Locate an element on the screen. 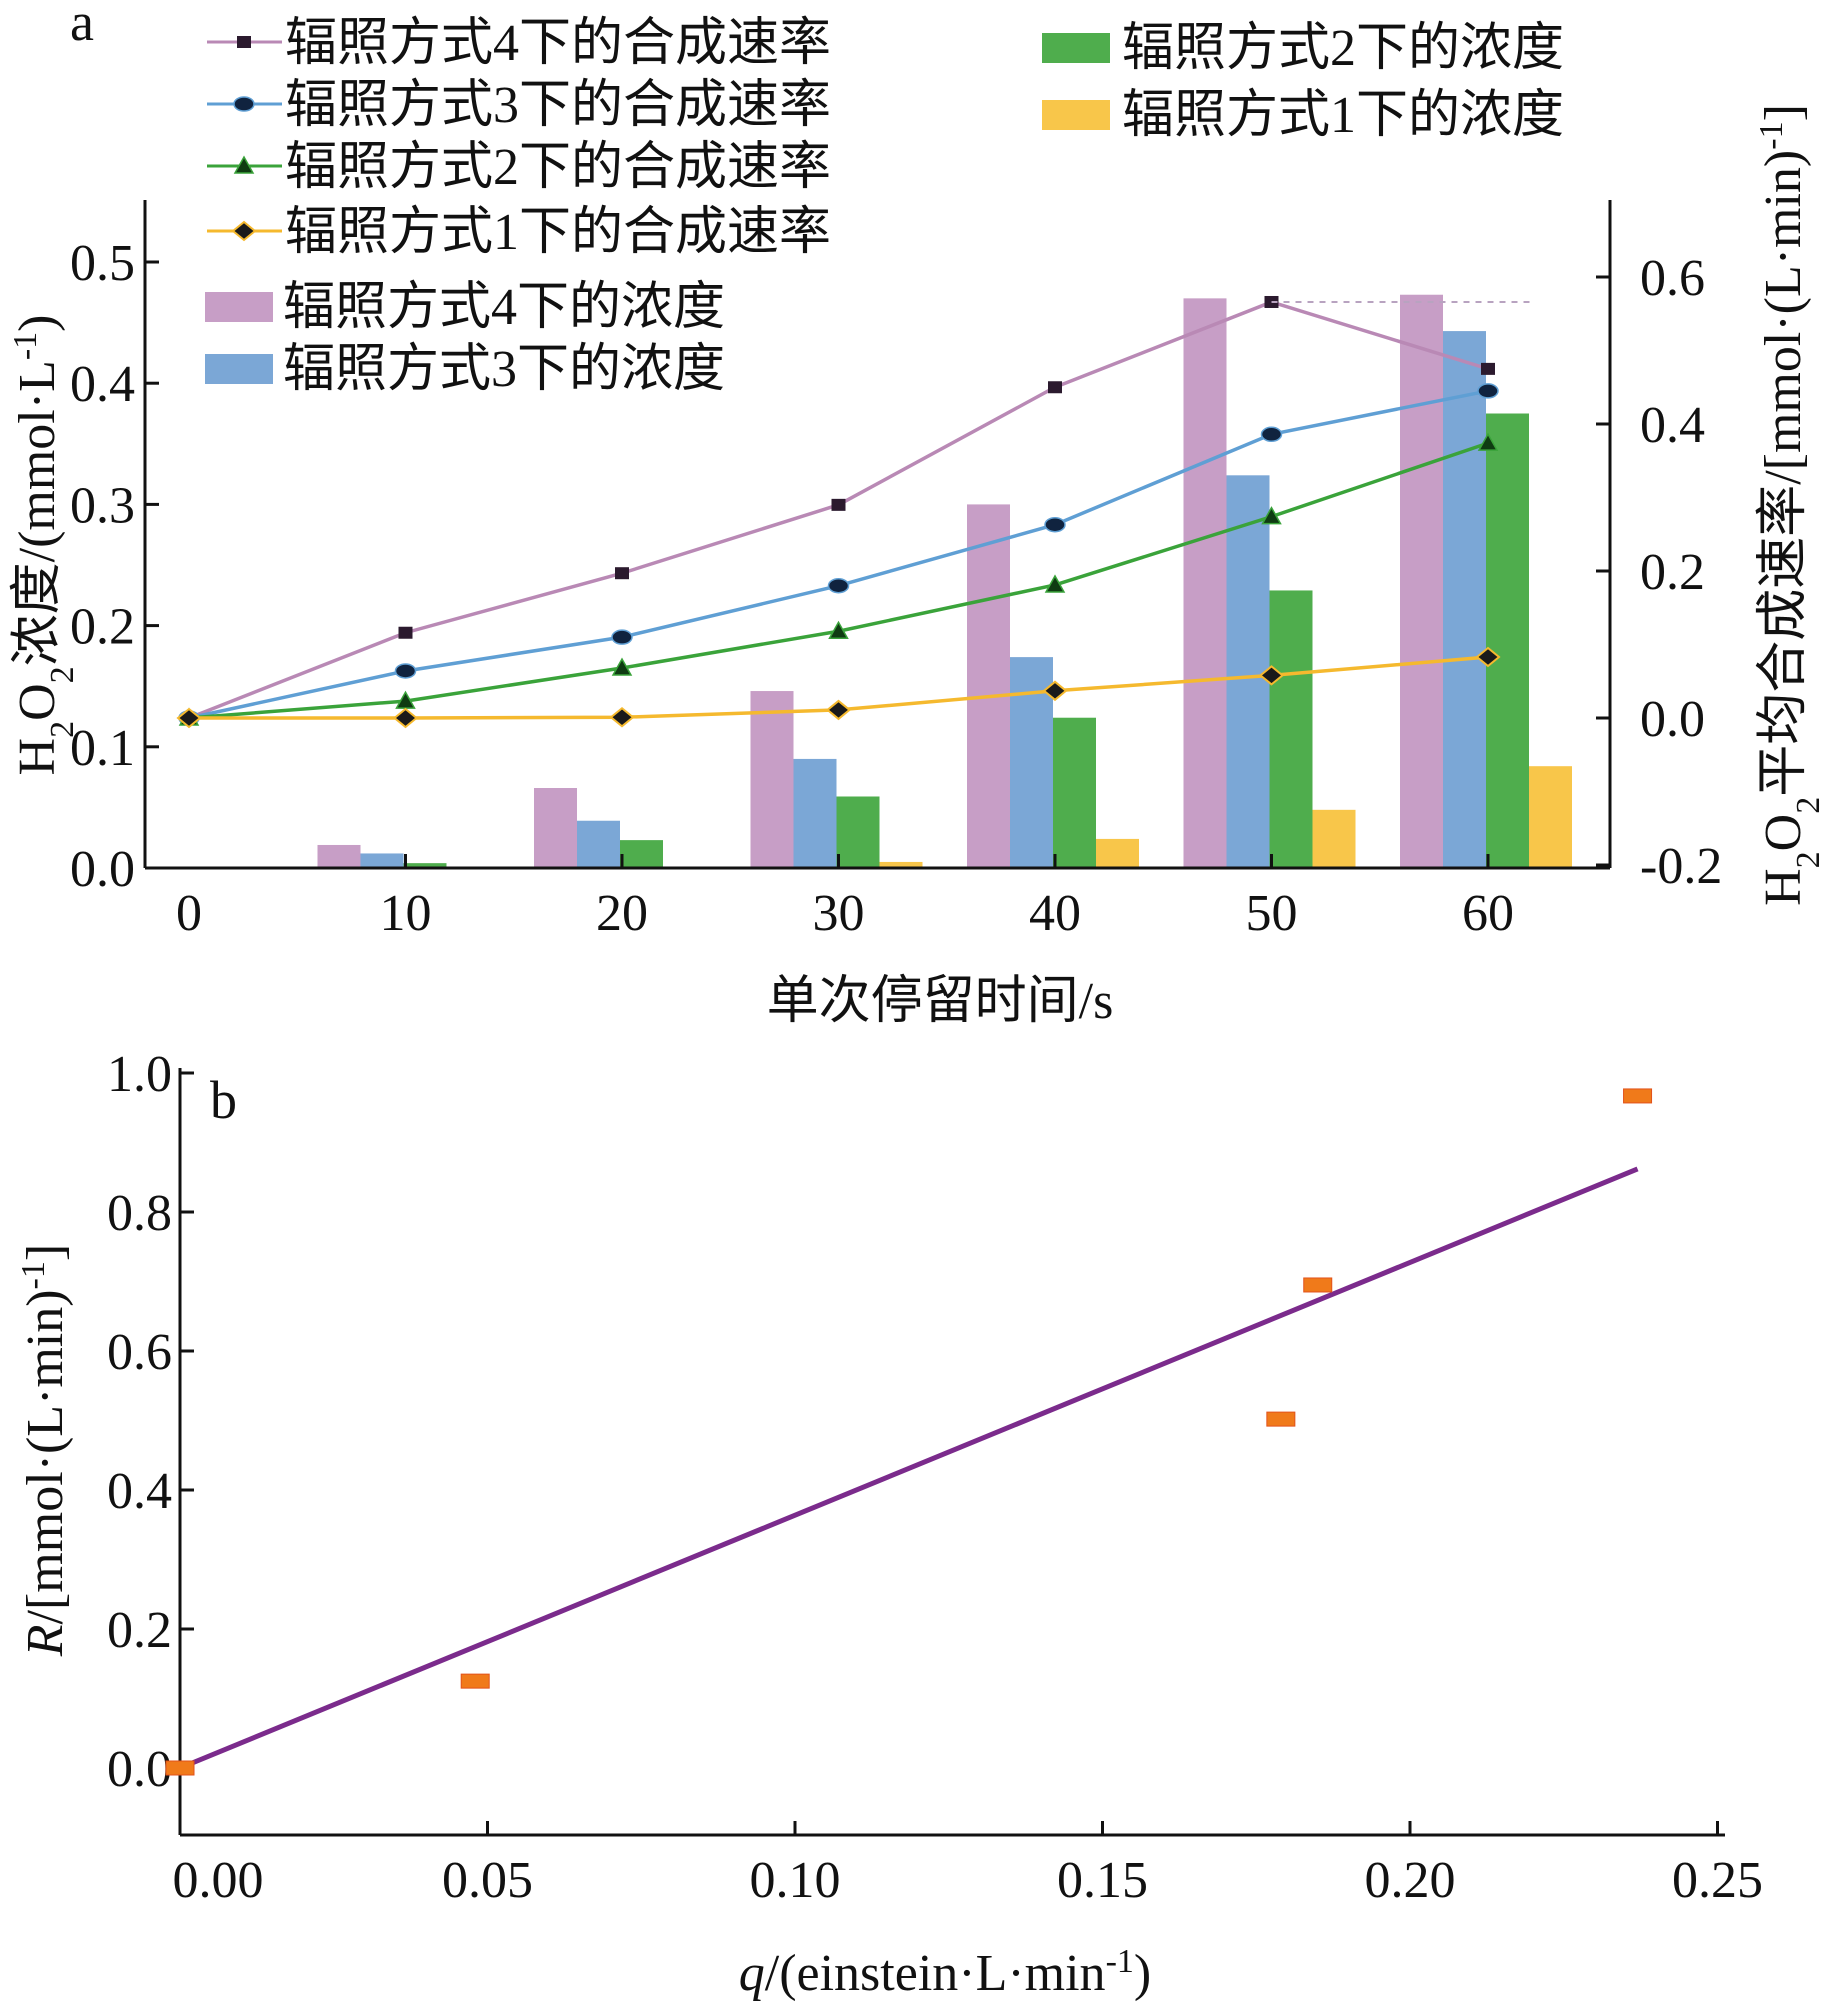  b-x-tick-label: 0.25 is located at coordinates (1717, 1880).